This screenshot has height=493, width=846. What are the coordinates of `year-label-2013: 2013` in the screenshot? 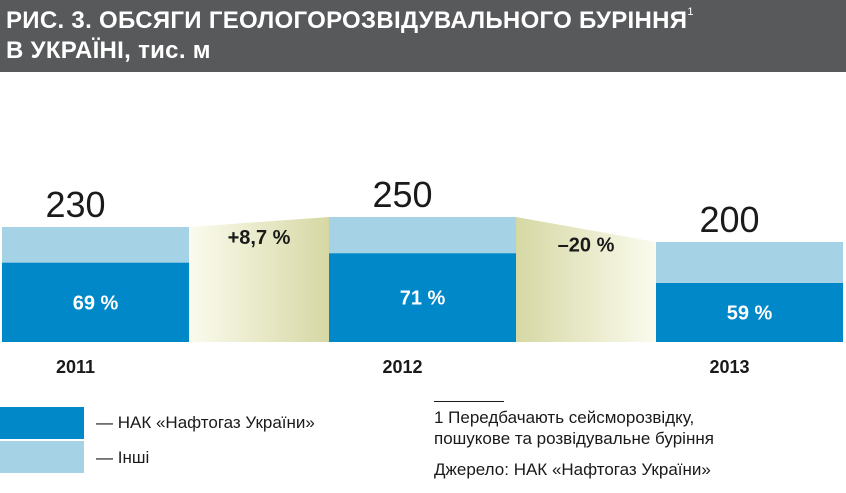 It's located at (729, 367).